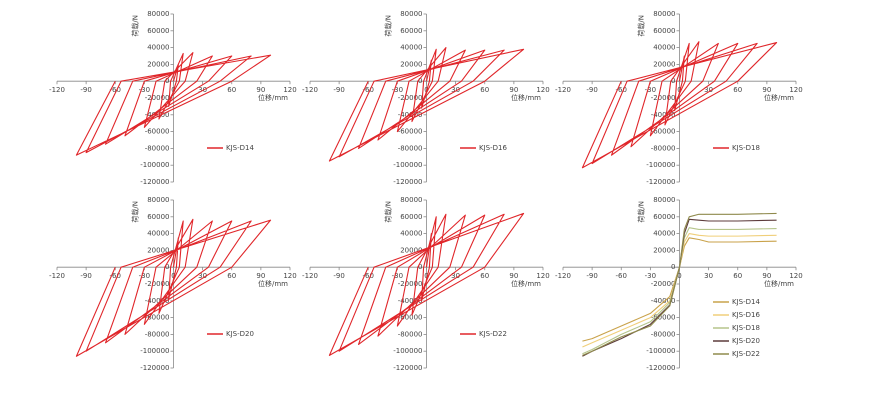 This screenshot has height=401, width=869. Describe the element at coordinates (746, 302) in the screenshot. I see `legend-label: KJS-D14` at that location.